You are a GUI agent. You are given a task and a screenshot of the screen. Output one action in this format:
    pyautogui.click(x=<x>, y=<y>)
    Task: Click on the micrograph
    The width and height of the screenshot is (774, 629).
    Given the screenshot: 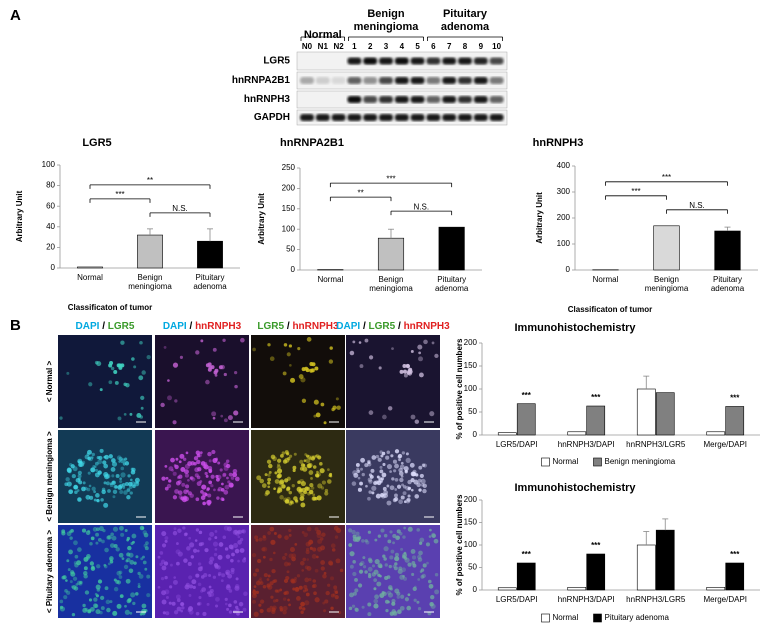 What is the action you would take?
    pyautogui.click(x=298, y=381)
    